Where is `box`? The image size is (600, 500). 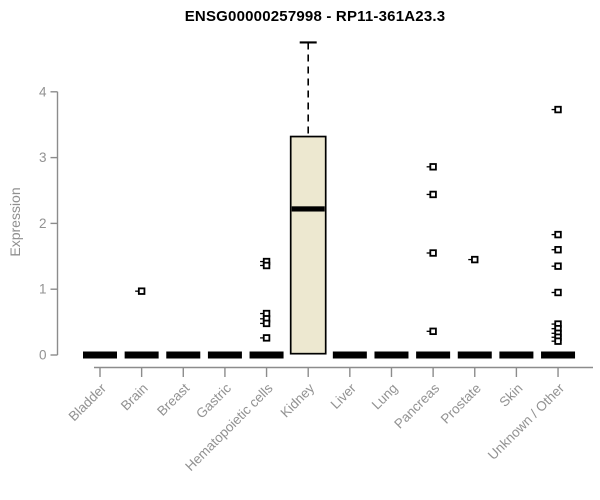
box is located at coordinates (308, 245).